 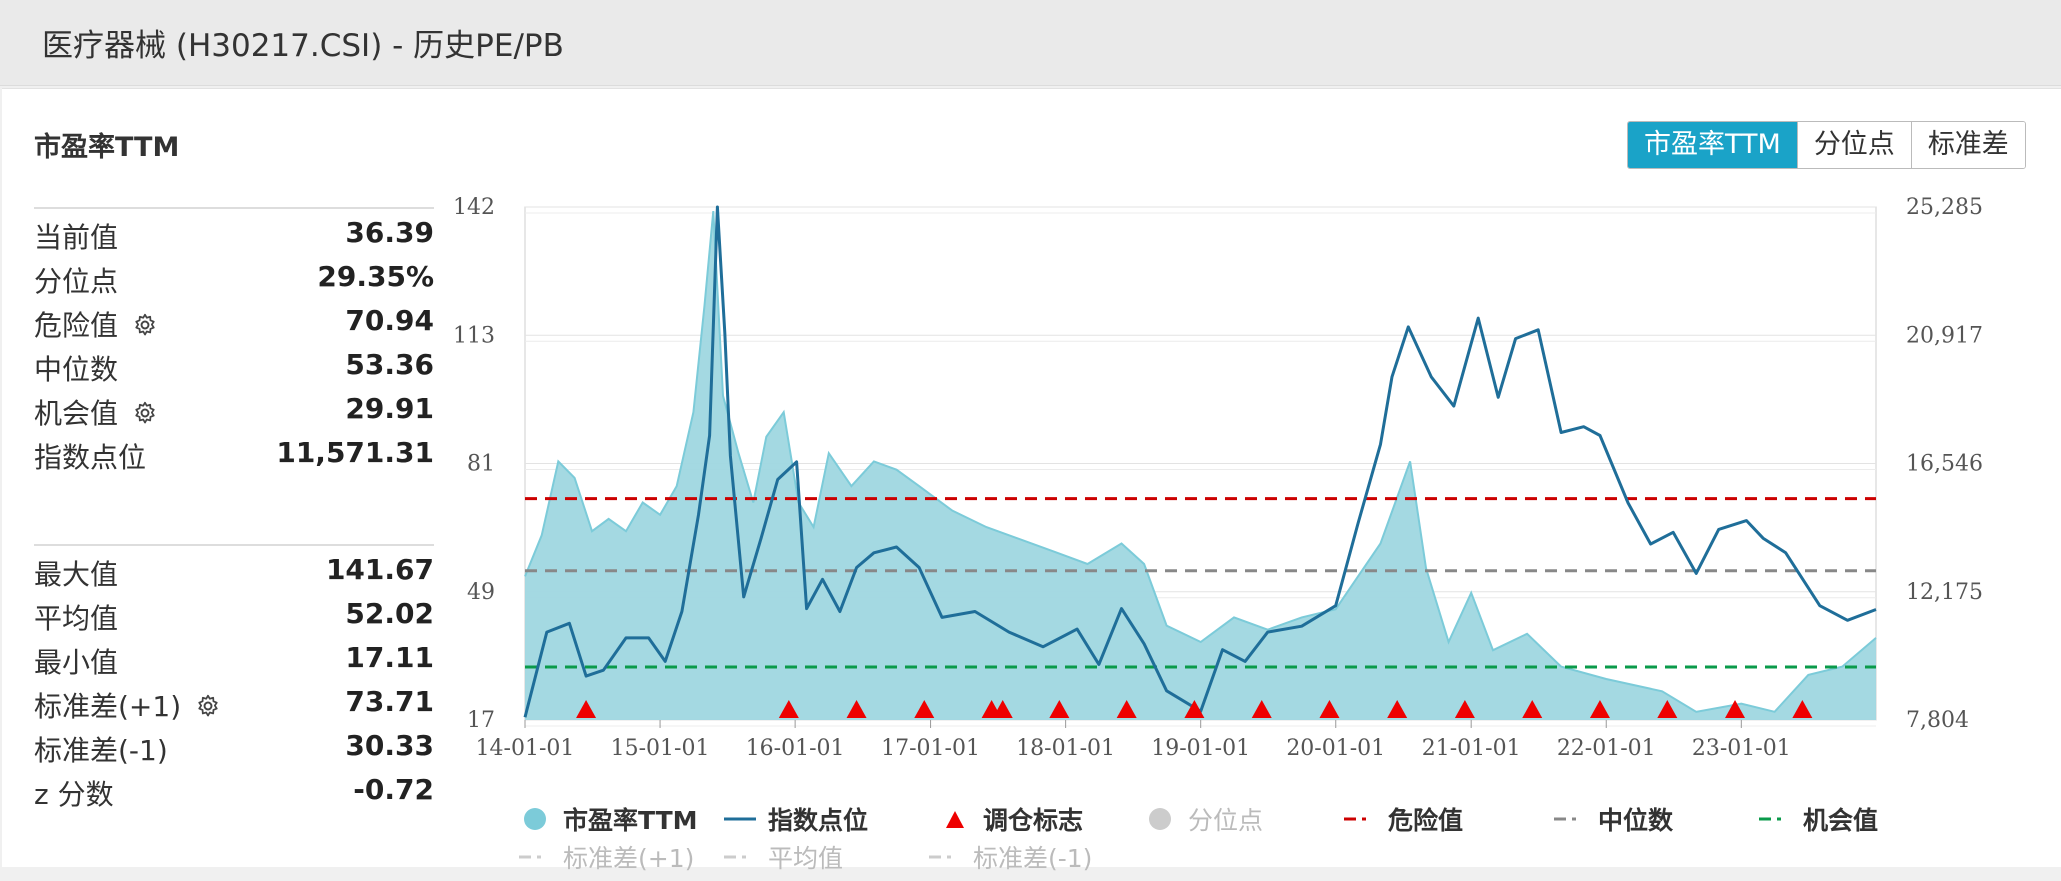 What do you see at coordinates (234, 363) in the screenshot?
I see `stat-row-median: 中位数 53.36` at bounding box center [234, 363].